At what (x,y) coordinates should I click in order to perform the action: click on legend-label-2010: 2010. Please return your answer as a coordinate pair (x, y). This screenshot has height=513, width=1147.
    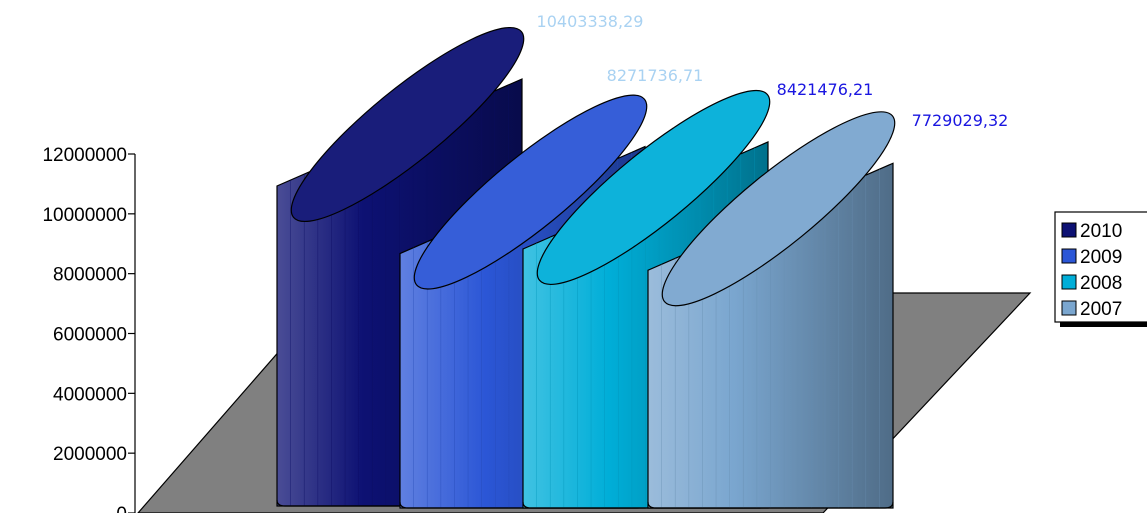
    Looking at the image, I should click on (1101, 231).